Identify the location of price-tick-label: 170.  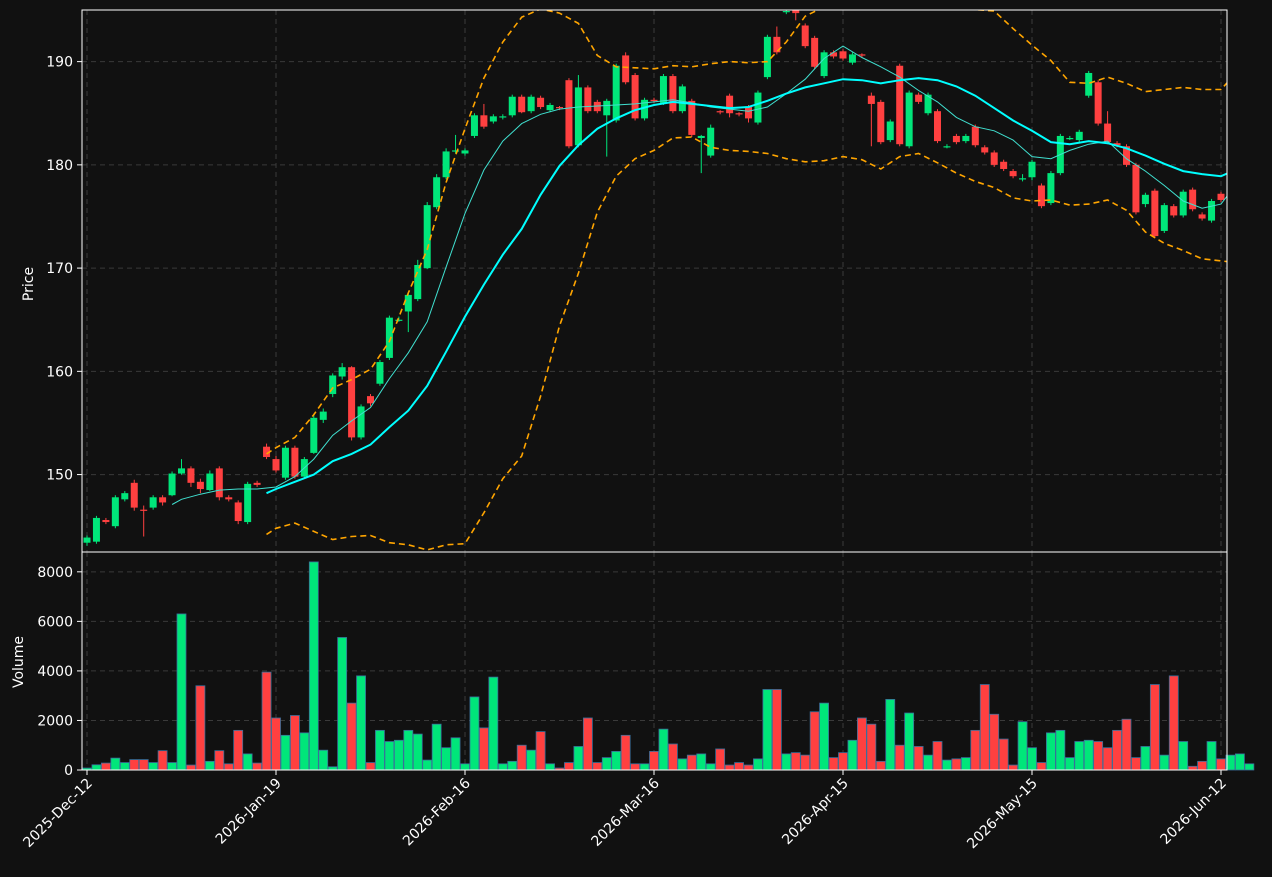
(59, 269).